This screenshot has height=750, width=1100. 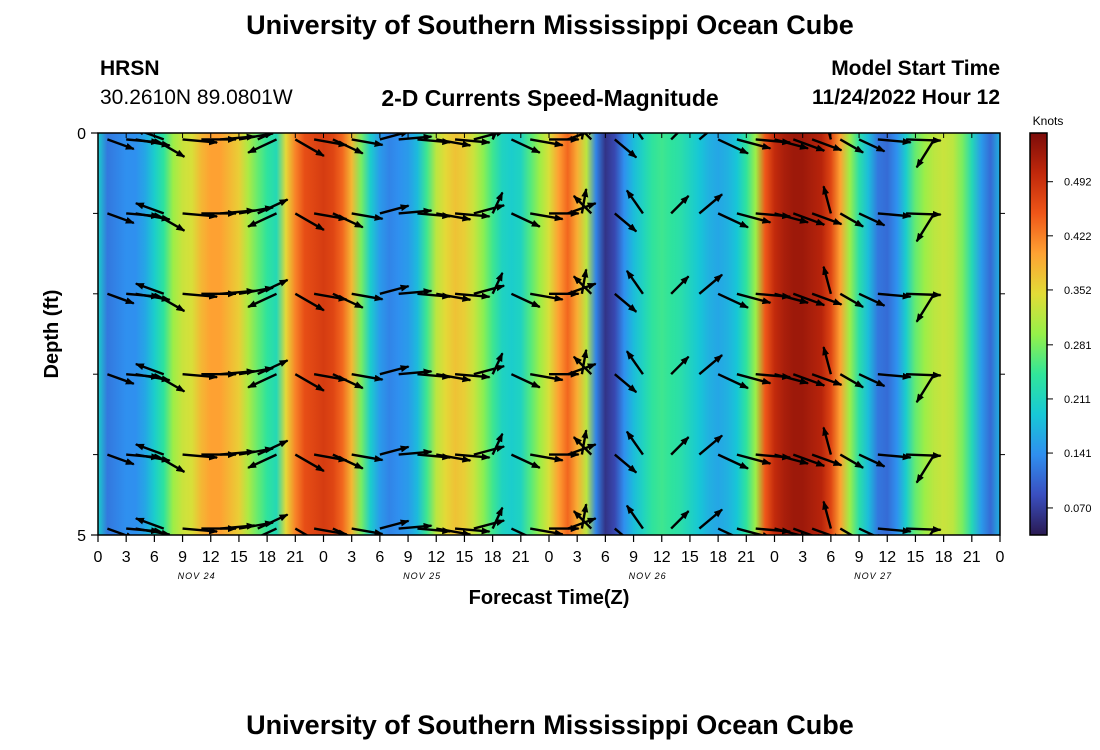 I want to click on day-label: NOV 26, so click(x=648, y=576).